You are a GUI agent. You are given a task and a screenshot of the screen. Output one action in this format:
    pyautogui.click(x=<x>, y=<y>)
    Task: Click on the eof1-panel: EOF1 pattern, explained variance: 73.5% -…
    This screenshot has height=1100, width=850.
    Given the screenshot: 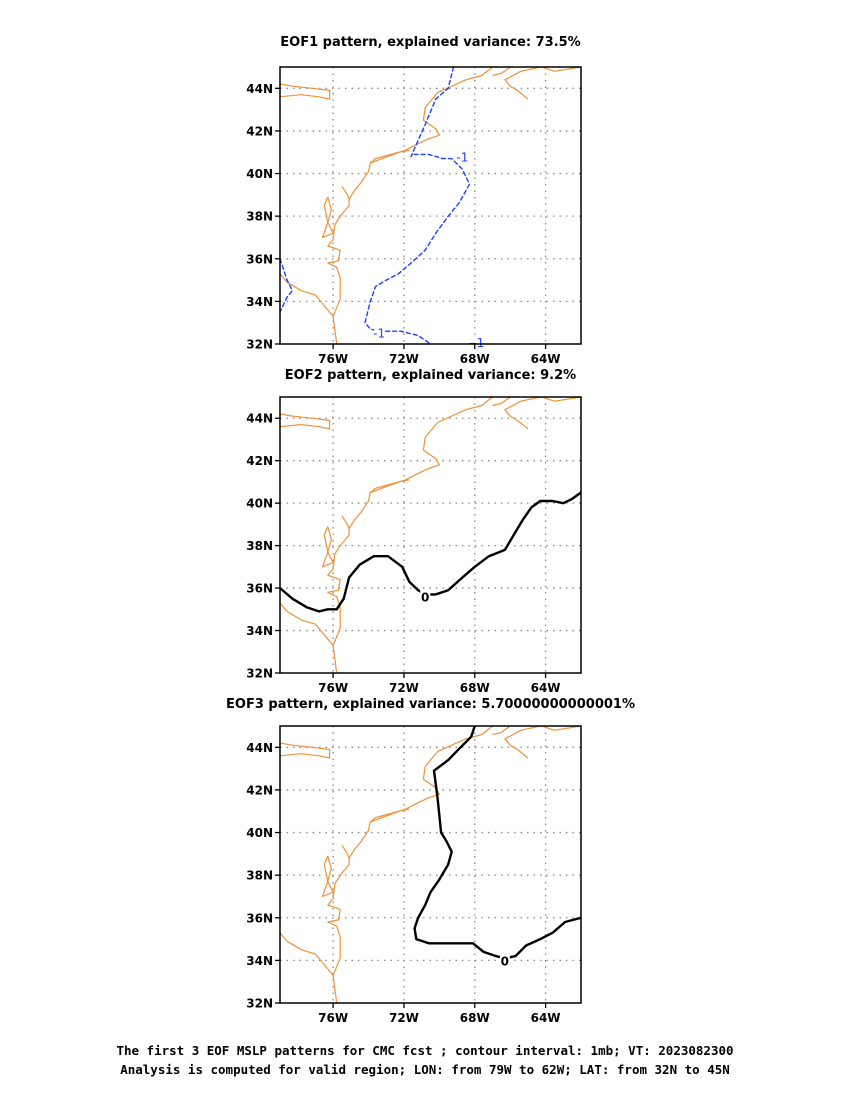 What is the action you would take?
    pyautogui.click(x=414, y=200)
    